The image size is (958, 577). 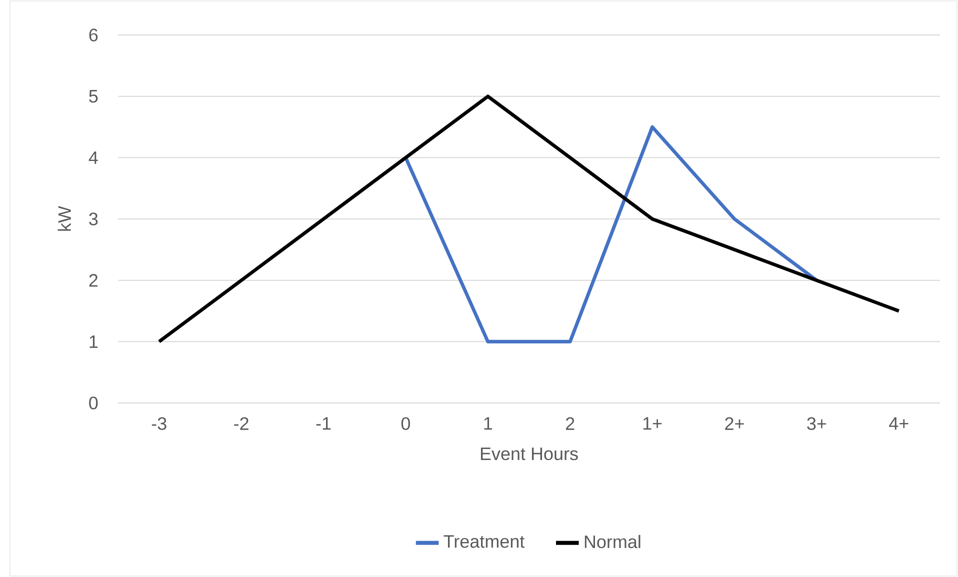 I want to click on y-tick-label: 3, so click(x=93, y=219).